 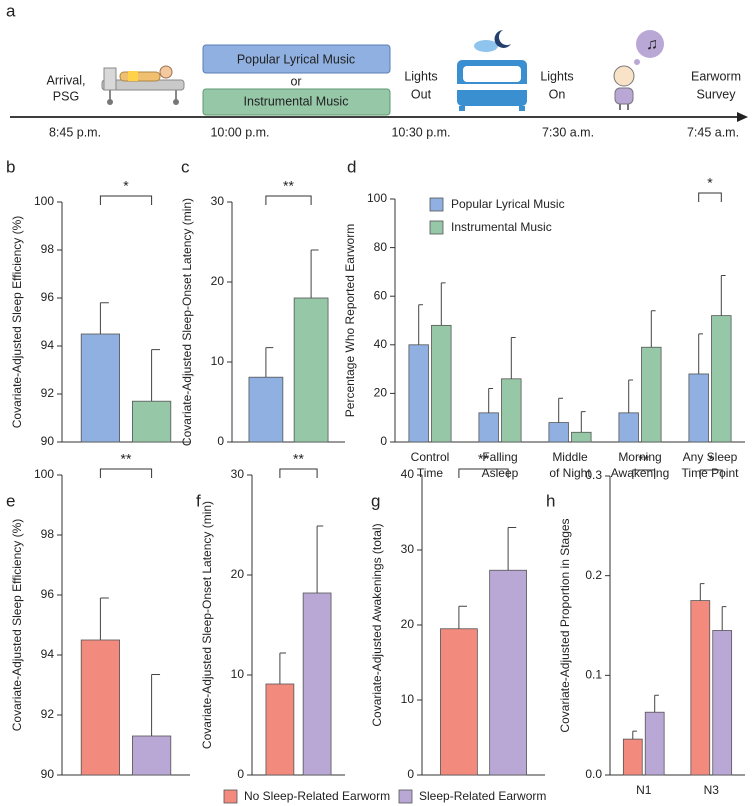 What do you see at coordinates (44, 474) in the screenshot?
I see `y-tick-label: 100` at bounding box center [44, 474].